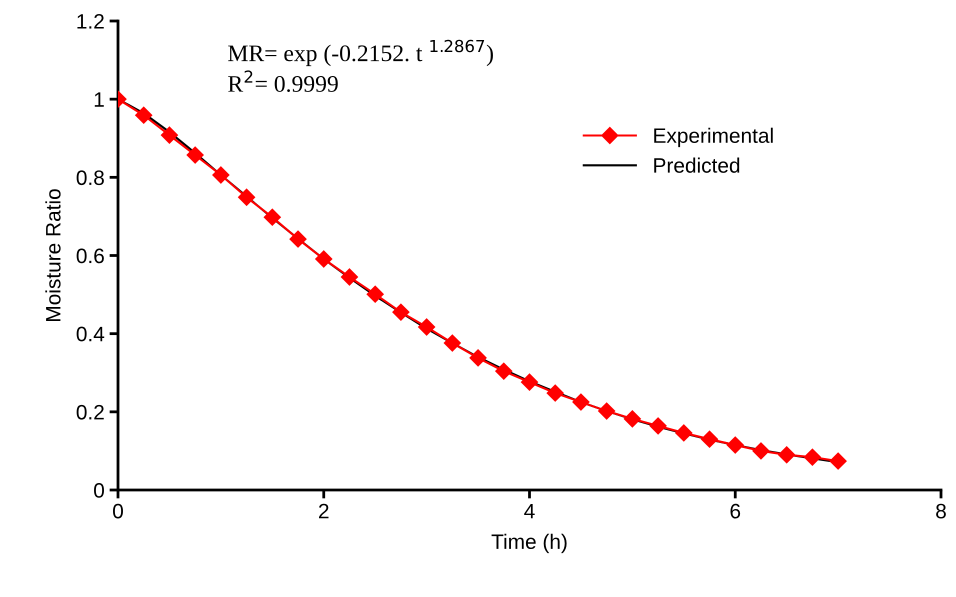 The width and height of the screenshot is (956, 597). What do you see at coordinates (529, 511) in the screenshot?
I see `x-tick-label: 4` at bounding box center [529, 511].